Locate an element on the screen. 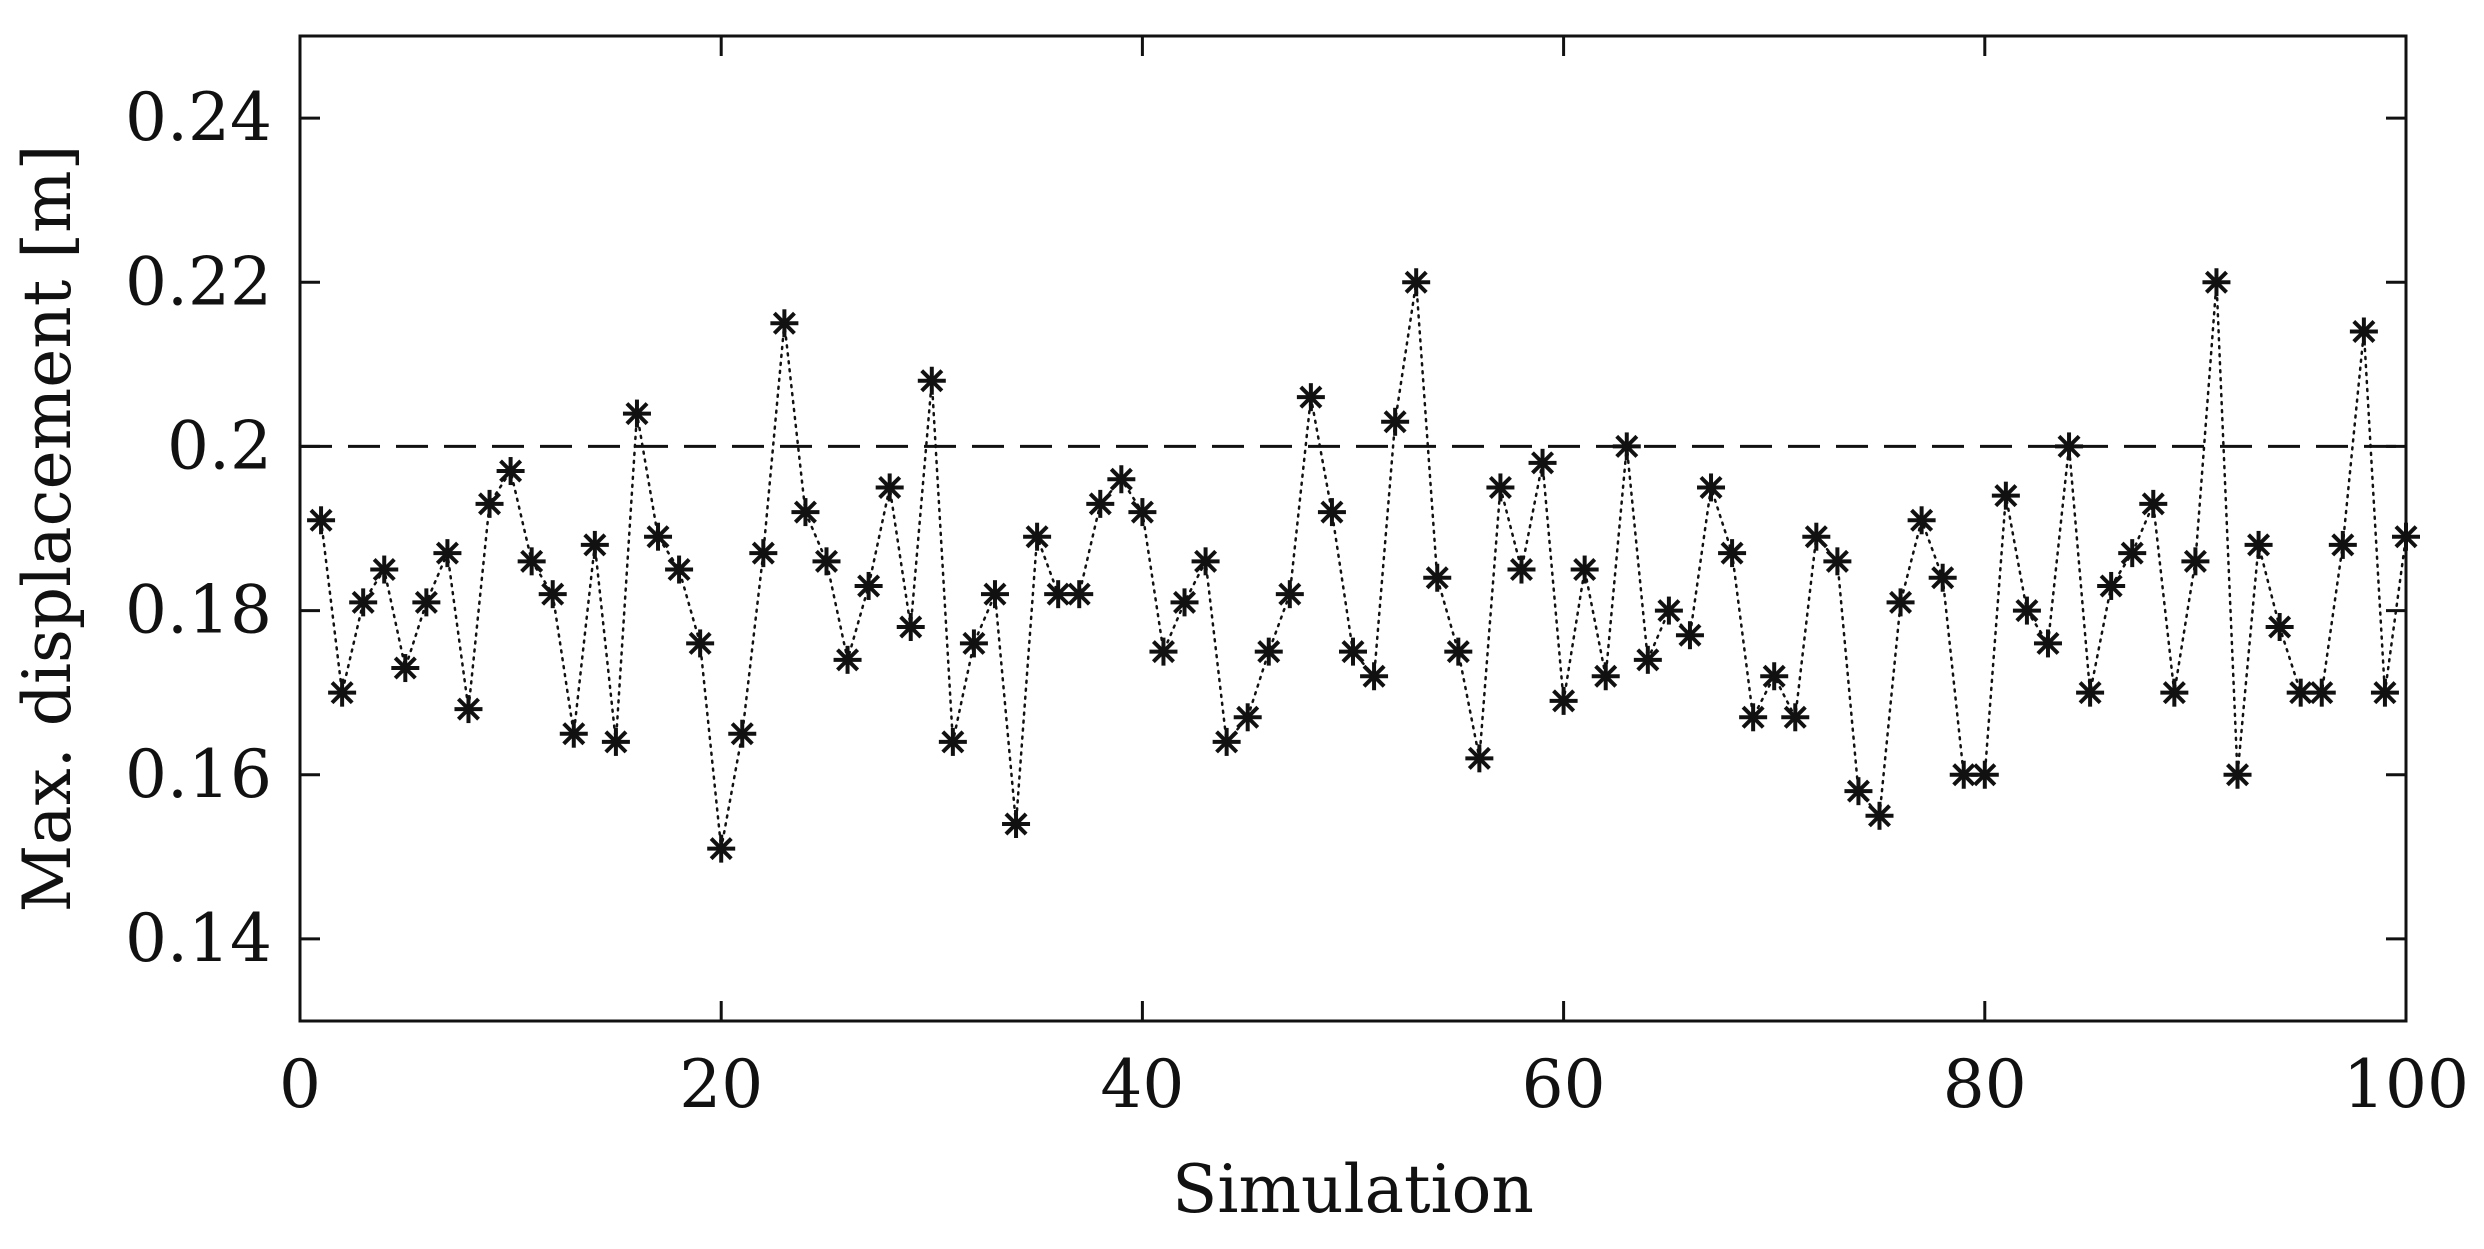 Image resolution: width=2484 pixels, height=1249 pixels. x-tick-label: 20 is located at coordinates (721, 1084).